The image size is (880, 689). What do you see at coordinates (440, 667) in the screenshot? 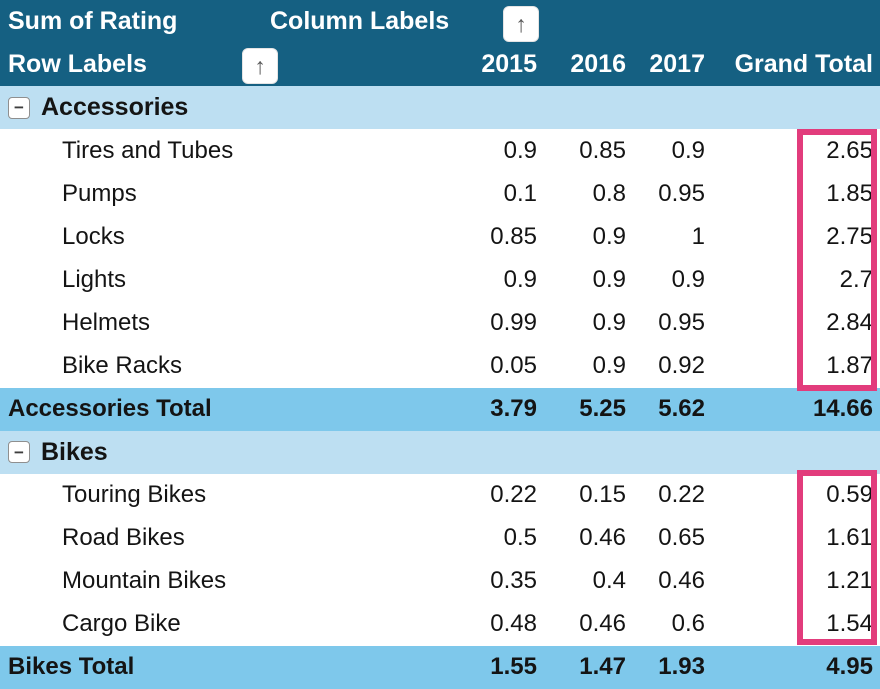
I see `bikes-total-row: Bikes Total 1.55 1.47 1.93 4.95` at bounding box center [440, 667].